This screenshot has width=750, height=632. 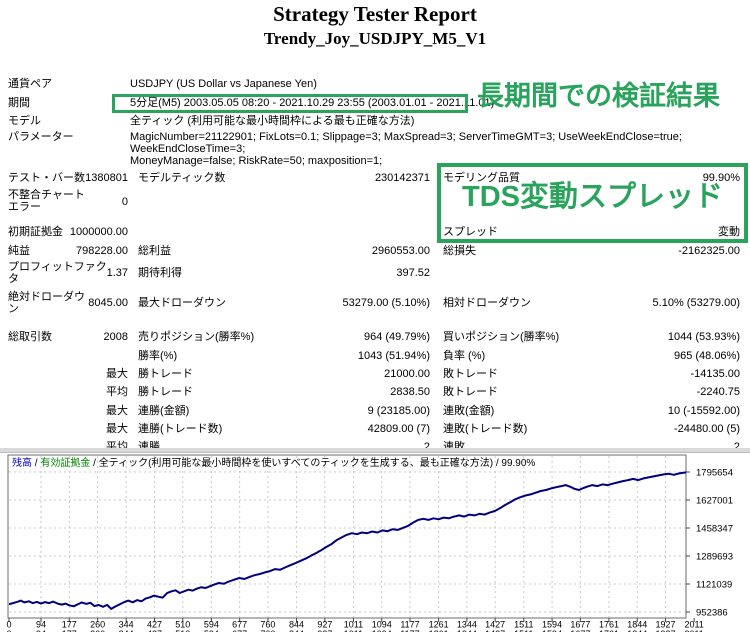 What do you see at coordinates (211, 630) in the screenshot?
I see `x-axis-label-clipped: 594` at bounding box center [211, 630].